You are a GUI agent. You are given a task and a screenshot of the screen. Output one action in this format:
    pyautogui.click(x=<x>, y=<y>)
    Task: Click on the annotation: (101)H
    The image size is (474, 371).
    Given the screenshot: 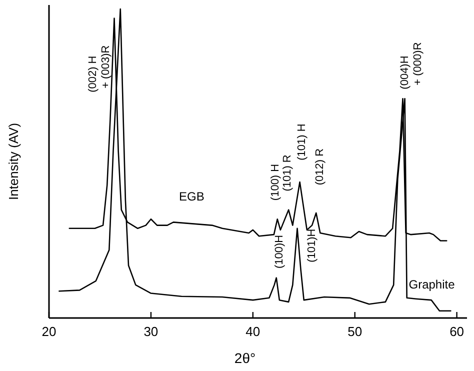 What is the action you would take?
    pyautogui.click(x=312, y=245)
    